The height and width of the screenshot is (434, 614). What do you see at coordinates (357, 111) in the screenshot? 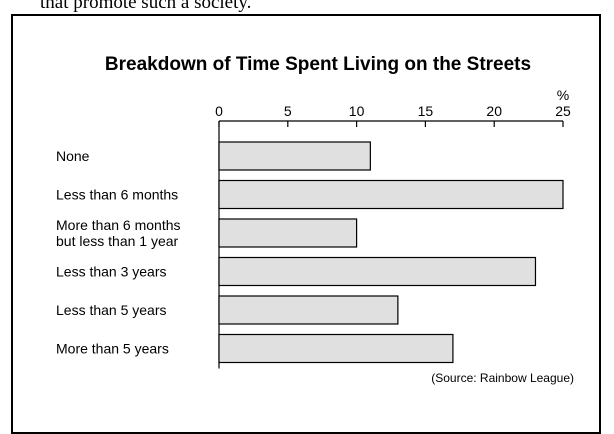
I see `x-tick-label: 10` at bounding box center [357, 111].